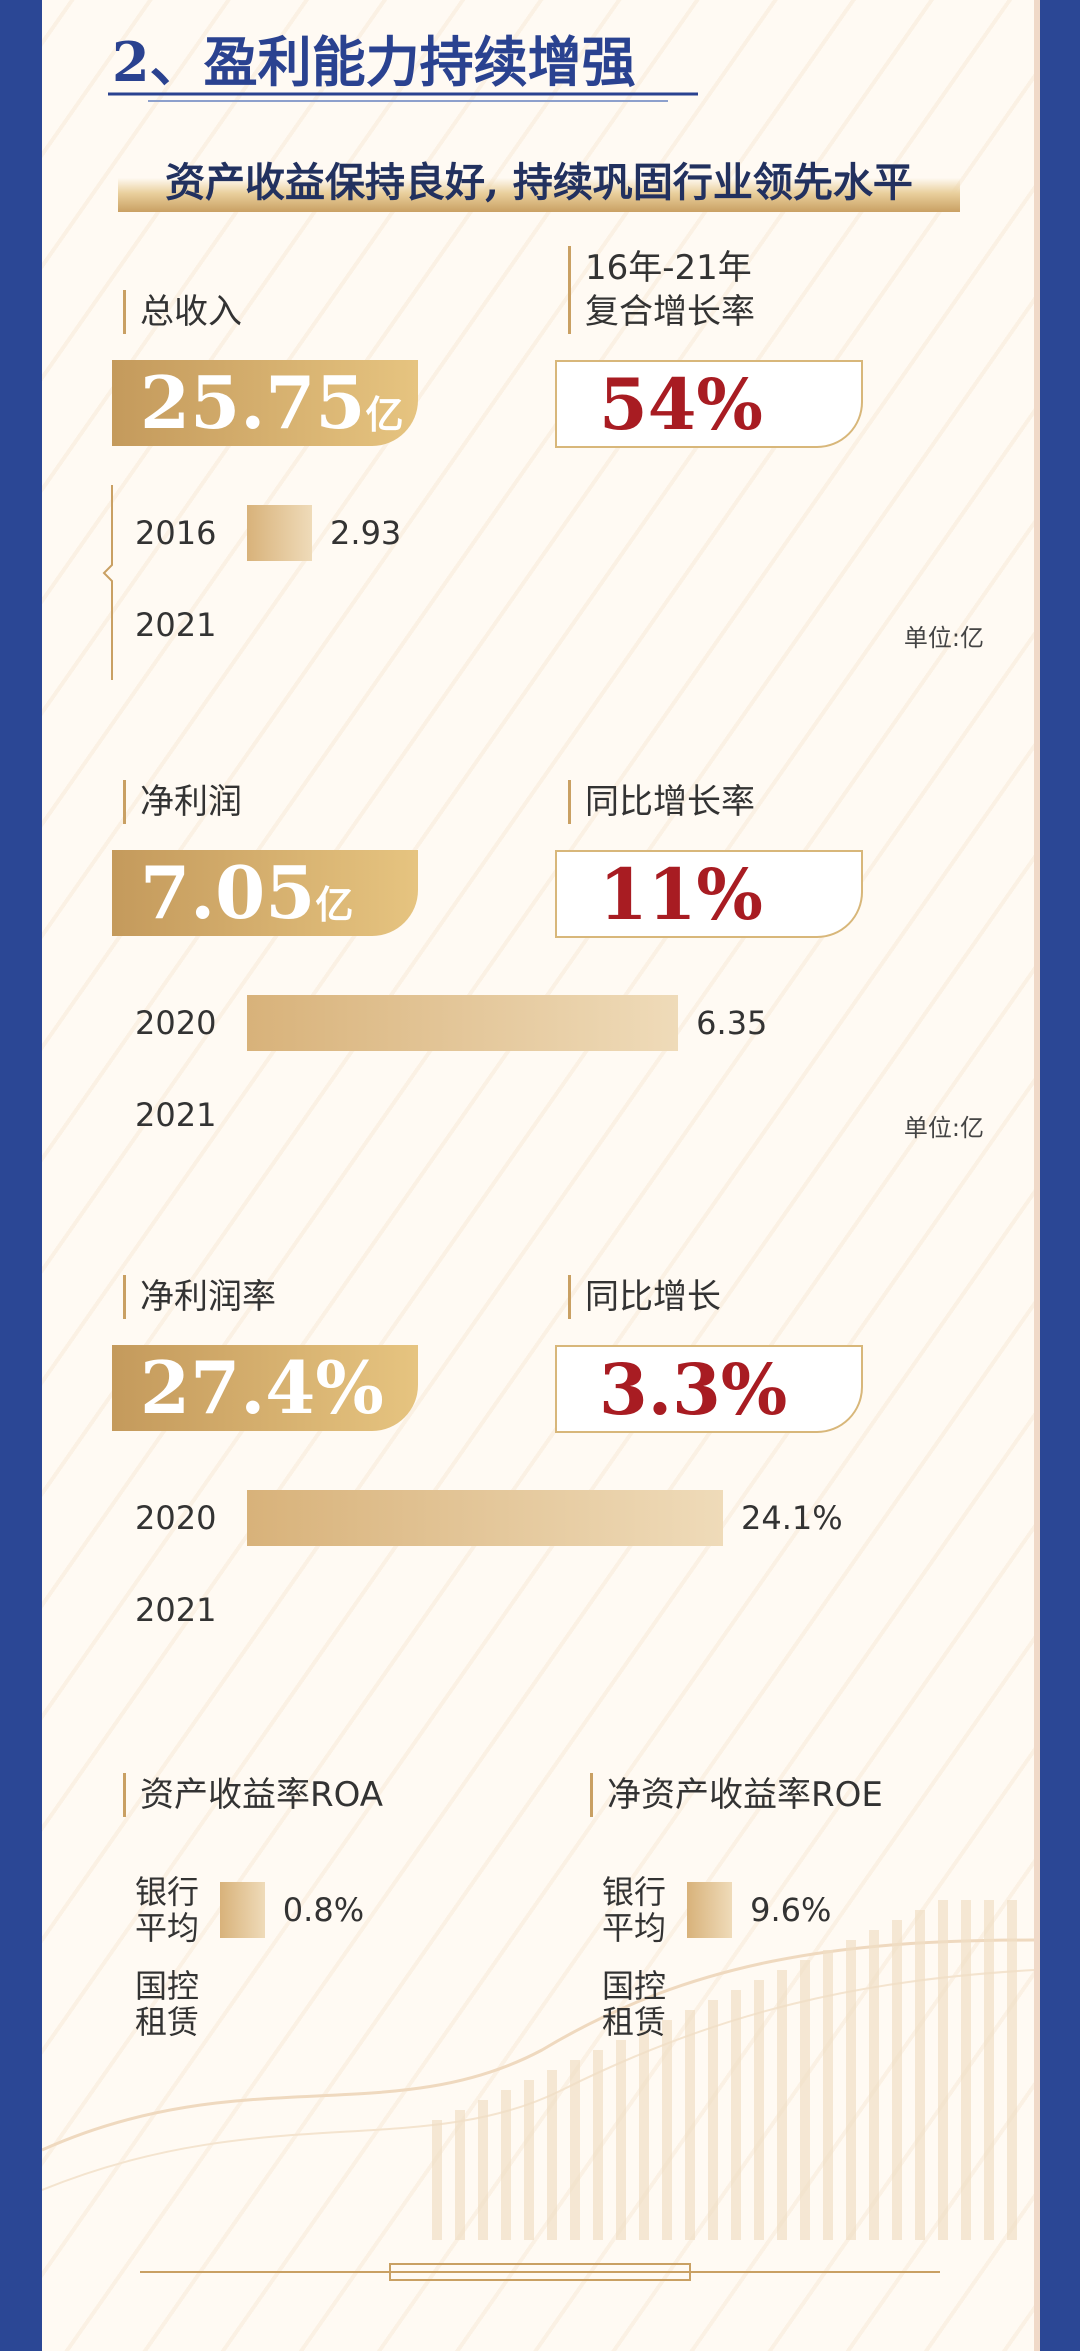  Describe the element at coordinates (791, 1518) in the screenshot. I see `bar-value: 24.1%` at that location.